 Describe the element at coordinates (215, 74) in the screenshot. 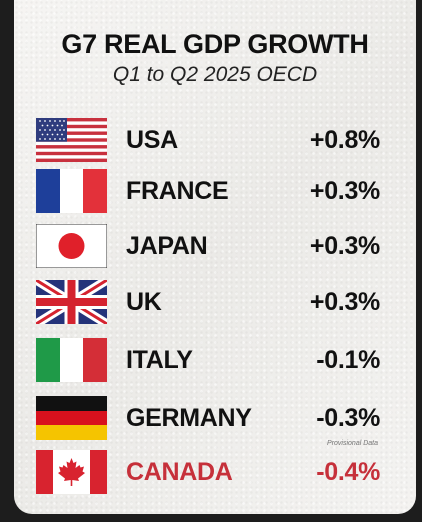

I see `chart-subtitle: Q1 to Q2 2025 OECD` at that location.